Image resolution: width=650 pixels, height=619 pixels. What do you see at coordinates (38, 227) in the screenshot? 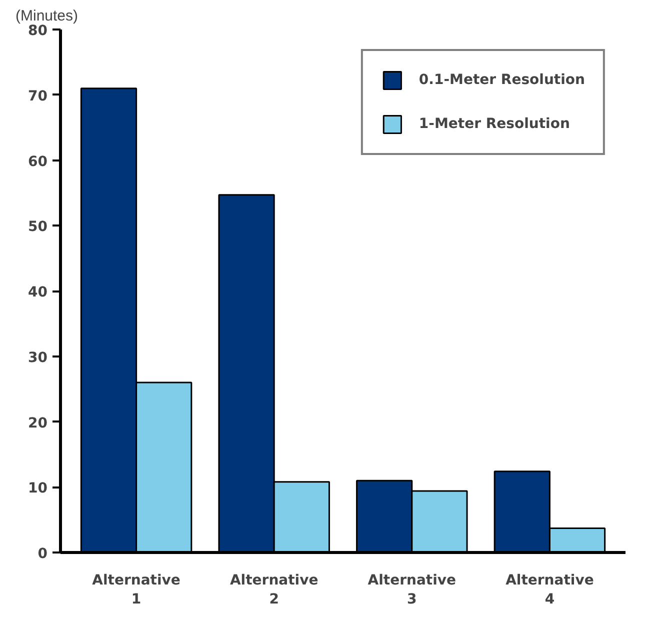
I see `y-tick-label: 50` at bounding box center [38, 227].